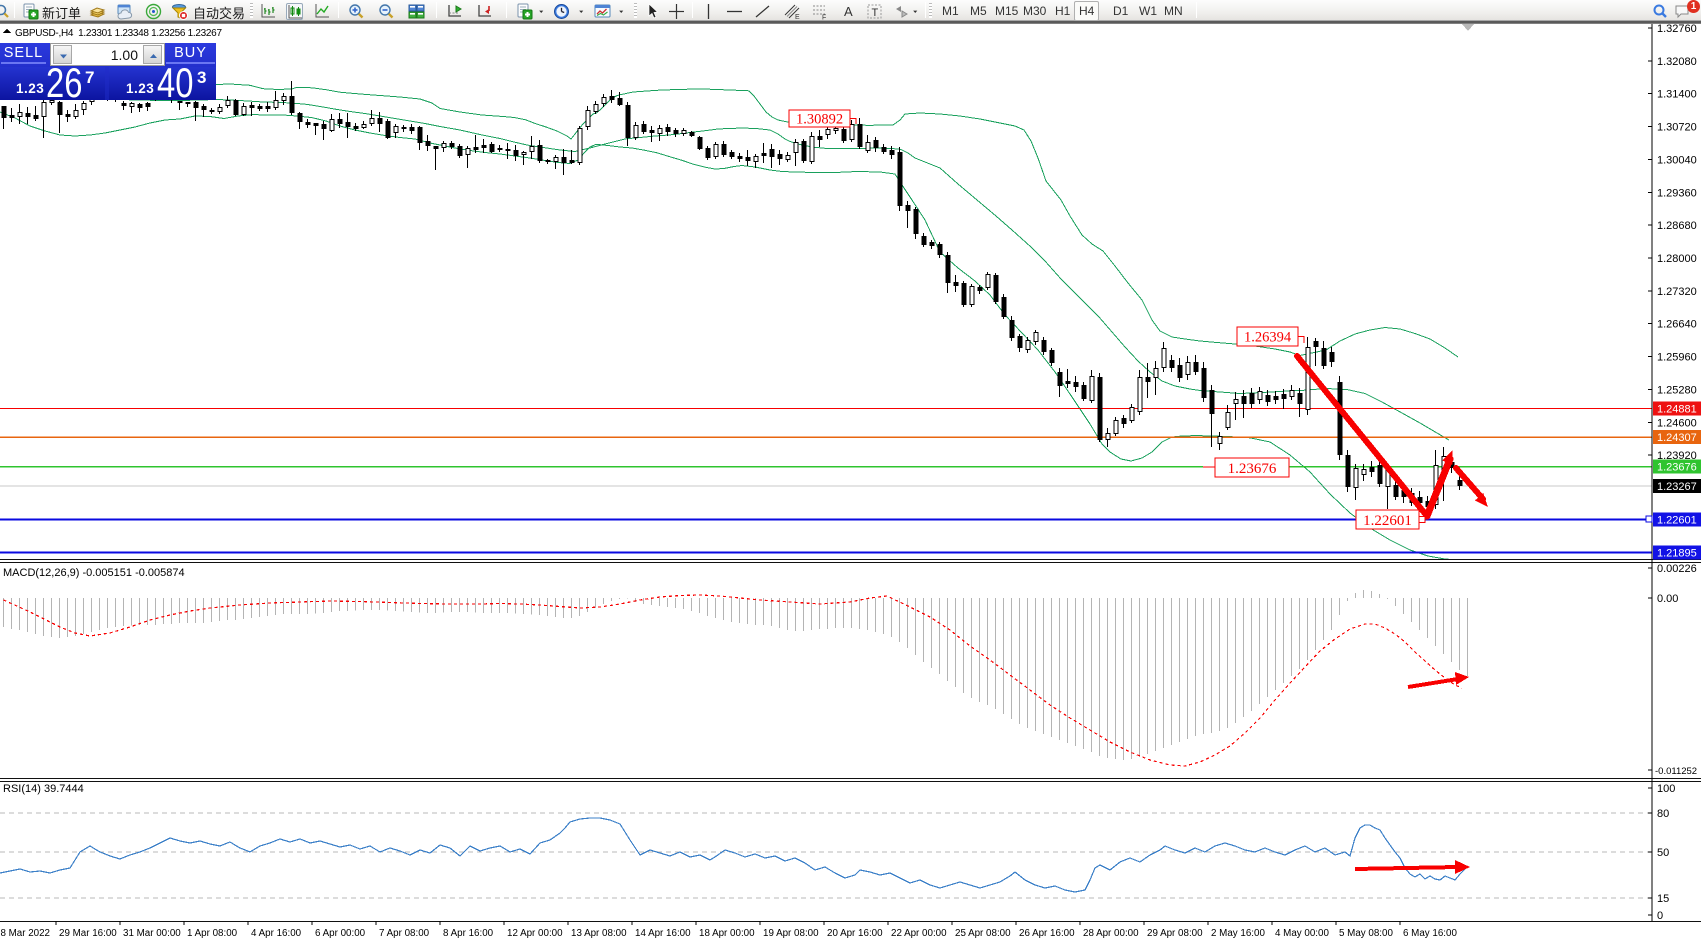  I want to click on svg-text: 26 Apr 16:00, so click(1047, 933).